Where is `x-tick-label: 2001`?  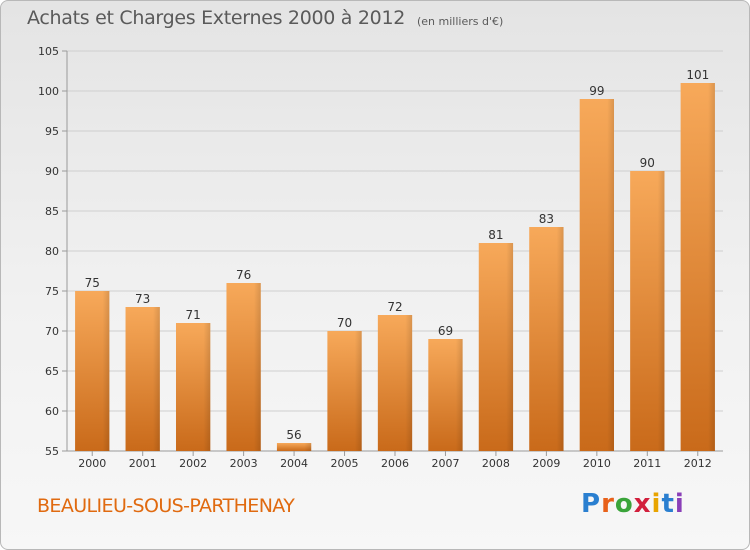
x-tick-label: 2001 is located at coordinates (143, 463).